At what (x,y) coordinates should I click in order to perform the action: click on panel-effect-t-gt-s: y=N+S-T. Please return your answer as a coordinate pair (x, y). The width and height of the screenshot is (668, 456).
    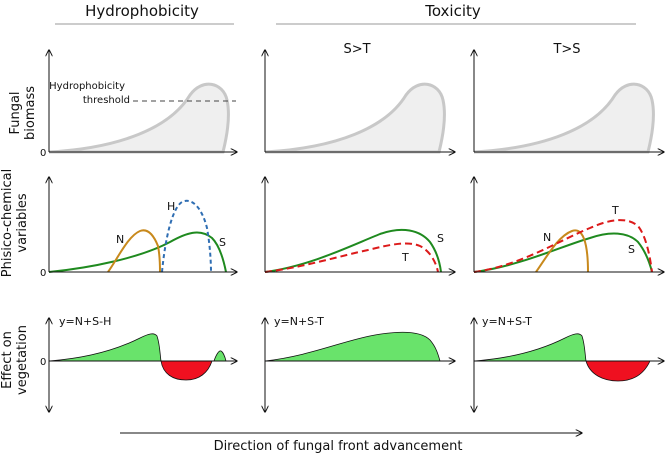
    Looking at the image, I should click on (569, 363).